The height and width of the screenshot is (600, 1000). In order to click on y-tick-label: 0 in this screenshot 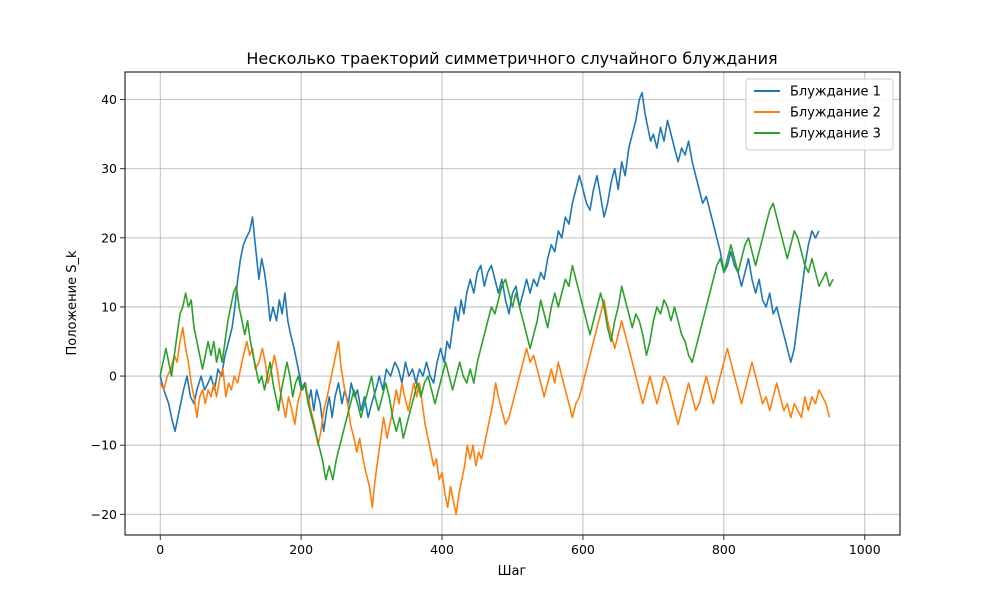, I will do `click(113, 376)`.